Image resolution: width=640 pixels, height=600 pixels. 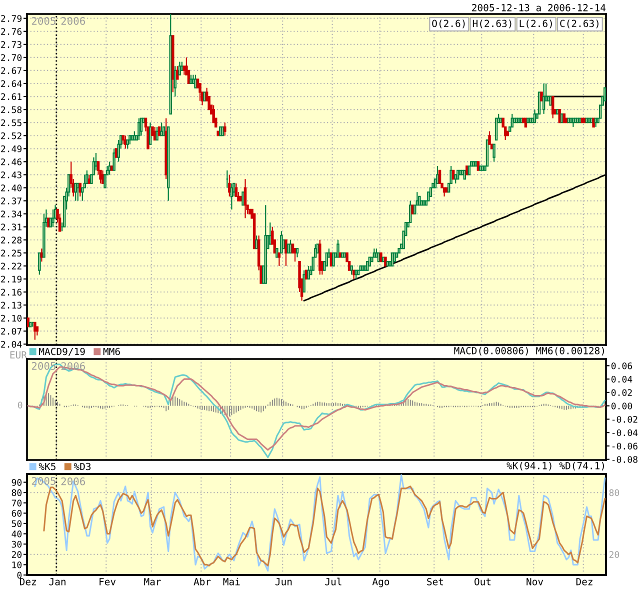 I want to click on y-tick-label: 50, so click(x=17, y=524).